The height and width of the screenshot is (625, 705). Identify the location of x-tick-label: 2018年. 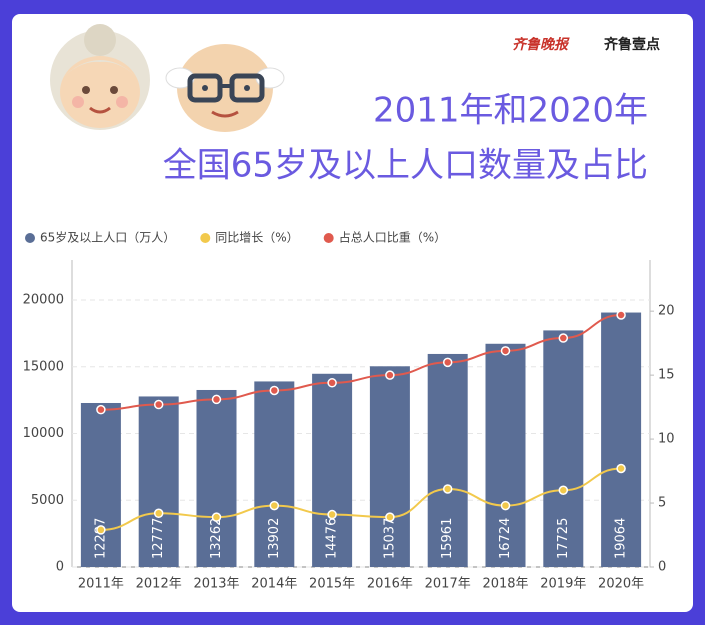
(505, 584).